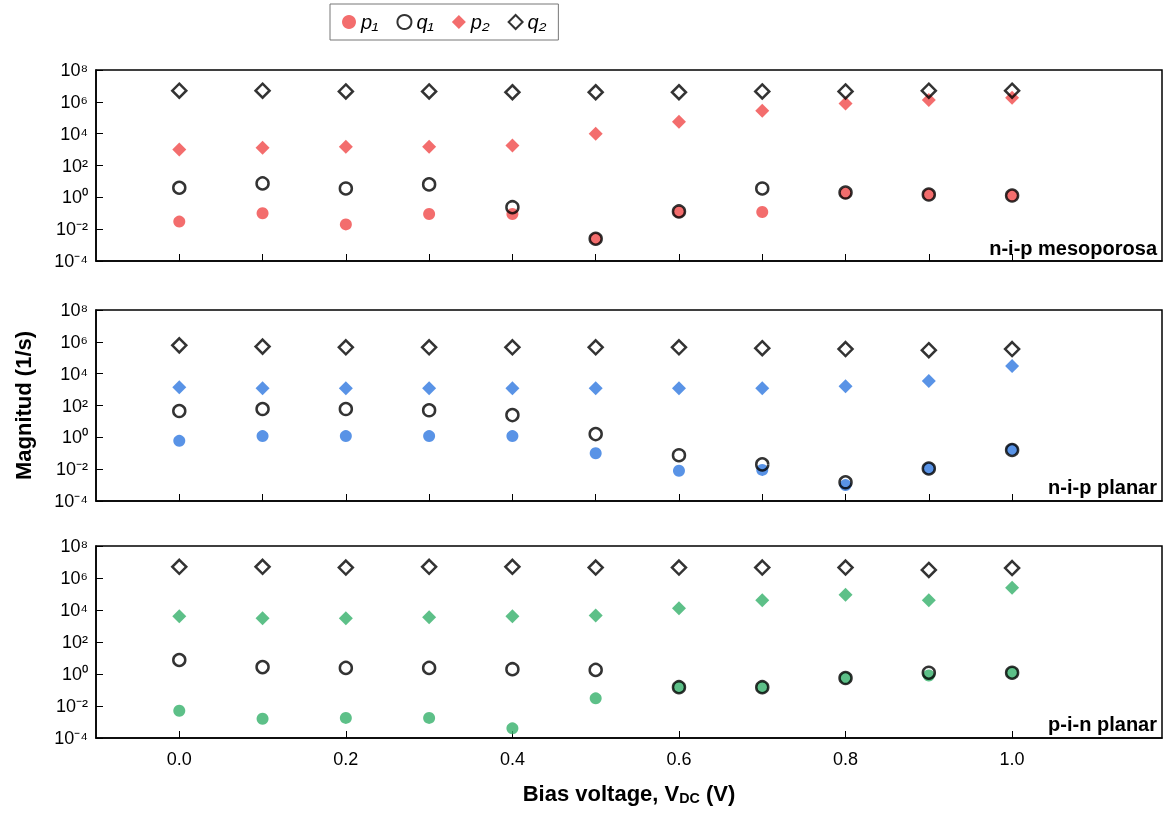 This screenshot has width=1167, height=816. Describe the element at coordinates (1103, 724) in the screenshot. I see `annotation: p-i-n planar` at that location.